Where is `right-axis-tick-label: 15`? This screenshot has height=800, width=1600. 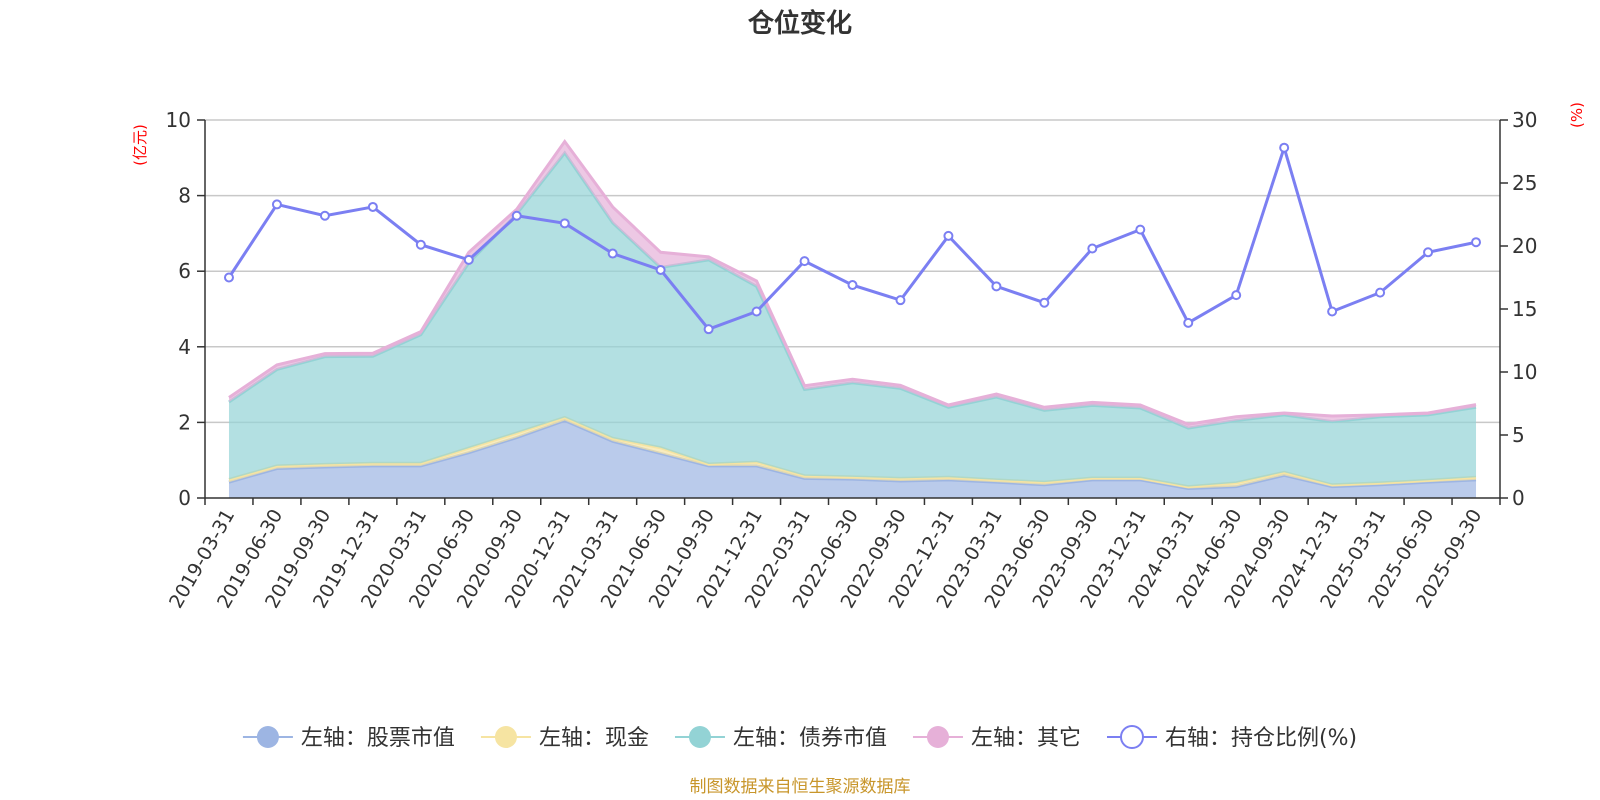
right-axis-tick-label: 15 is located at coordinates (1524, 309).